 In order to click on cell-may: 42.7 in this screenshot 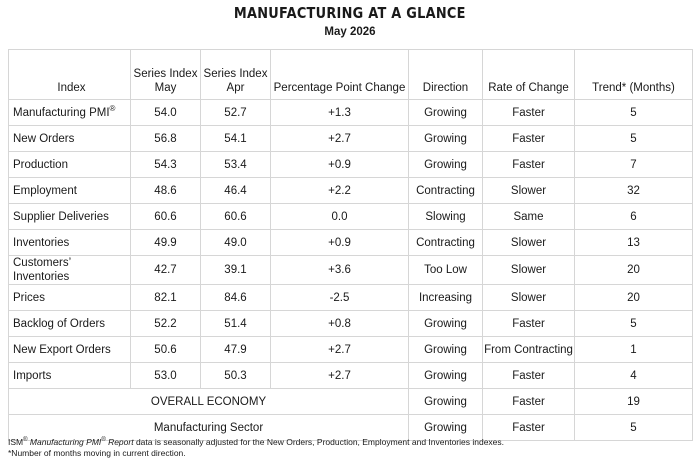, I will do `click(165, 270)`.